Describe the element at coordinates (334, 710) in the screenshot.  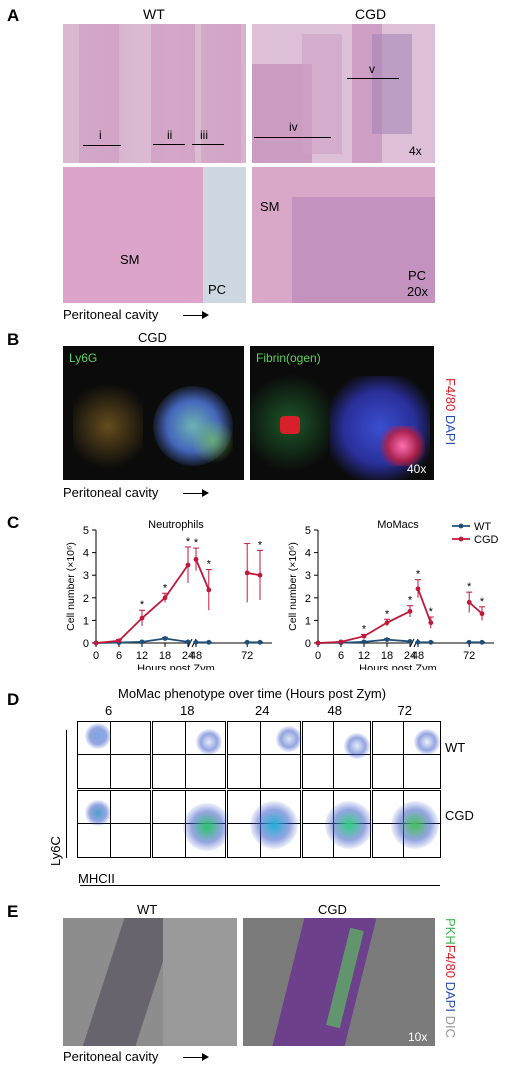
I see `d-time-label: 48` at that location.